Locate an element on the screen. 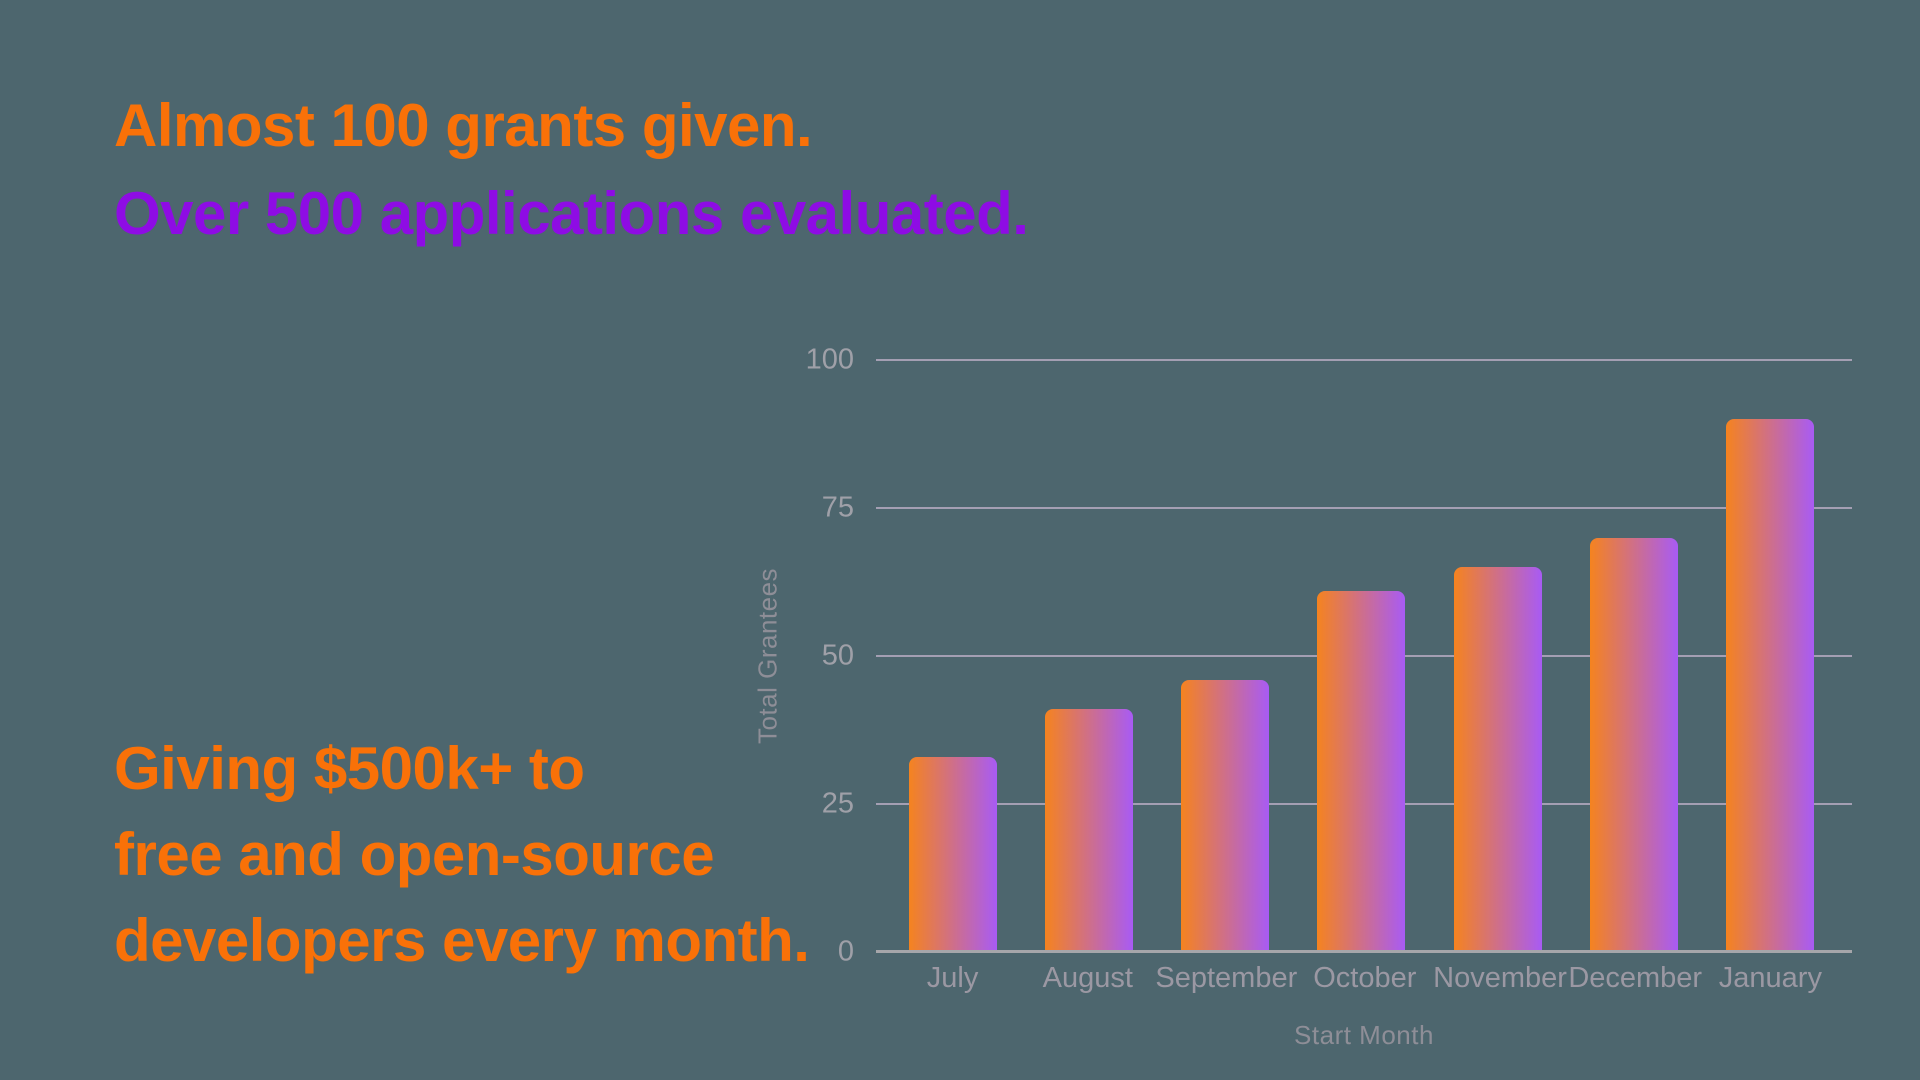 The height and width of the screenshot is (1080, 1920). x-axis-title: Start Month is located at coordinates (1364, 1035).